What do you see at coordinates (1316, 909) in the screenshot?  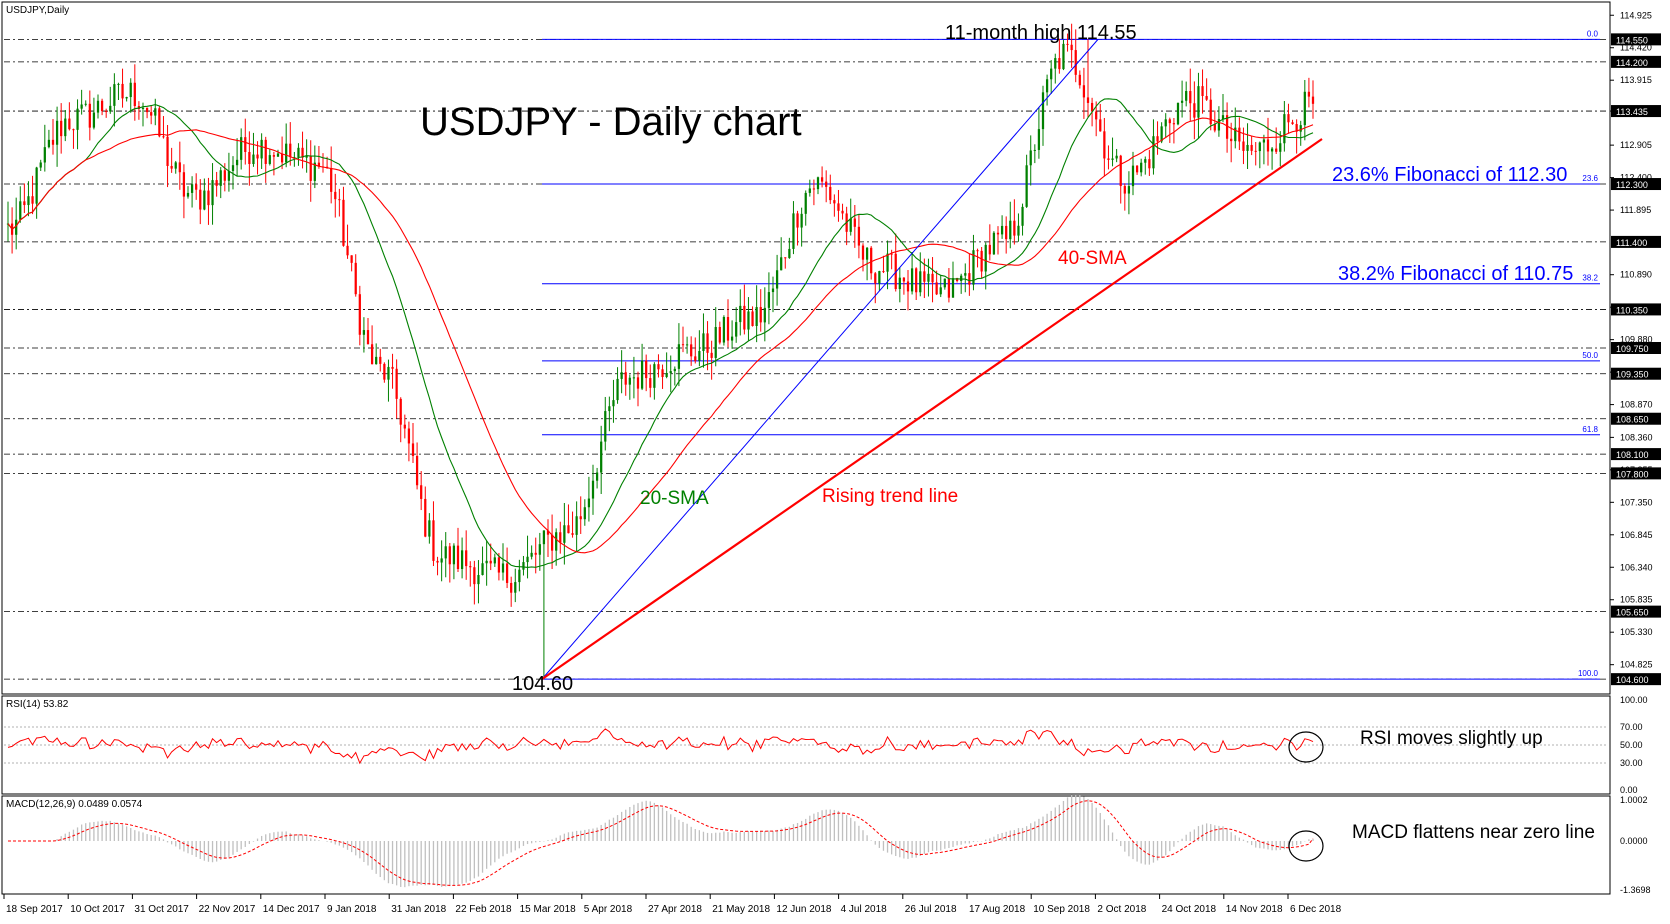 I see `x-tick-label: 6 Dec 2018` at bounding box center [1316, 909].